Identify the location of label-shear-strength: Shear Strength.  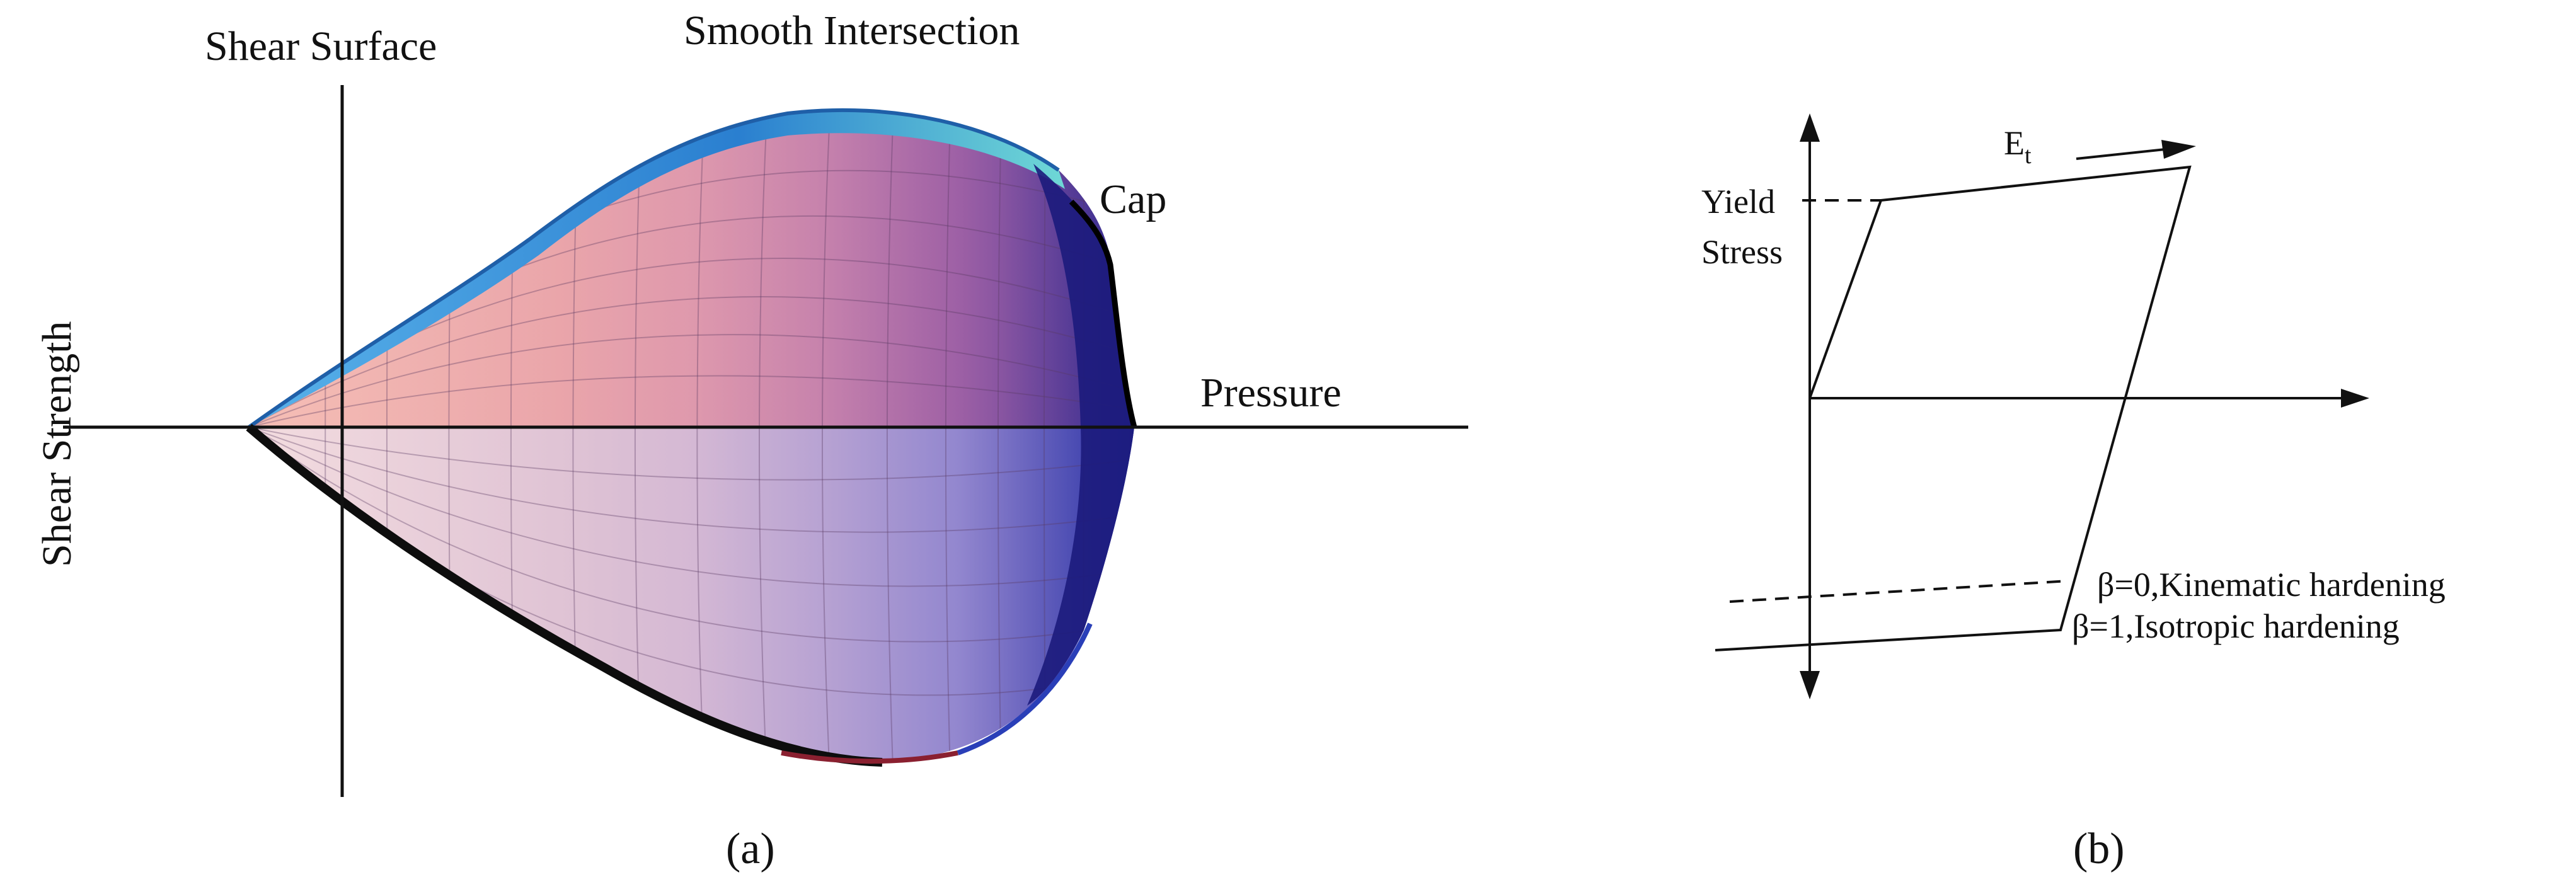
(57, 444).